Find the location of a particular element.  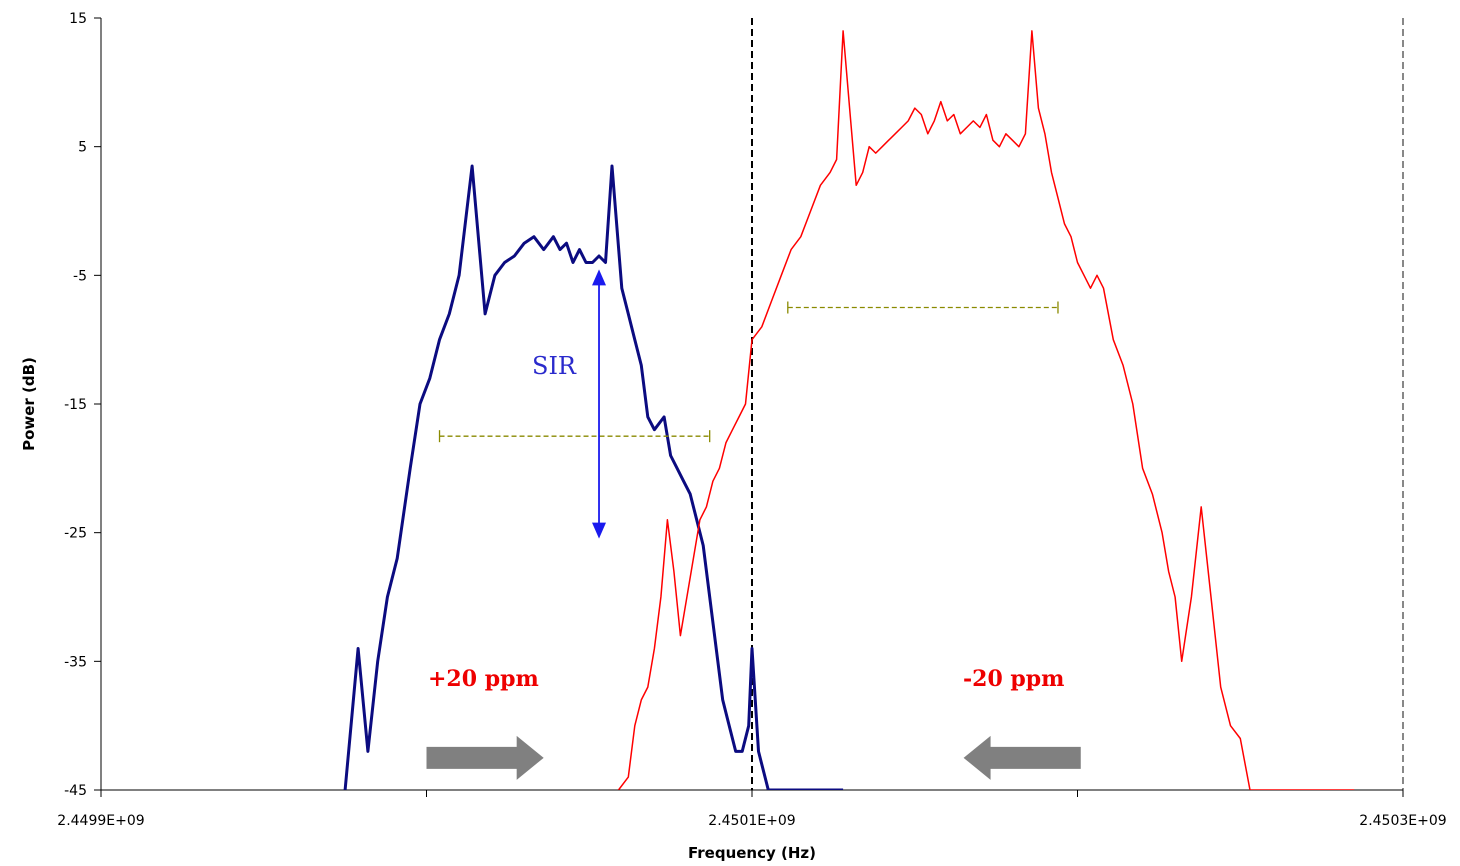

sir-annotation: SIR is located at coordinates (554, 366).